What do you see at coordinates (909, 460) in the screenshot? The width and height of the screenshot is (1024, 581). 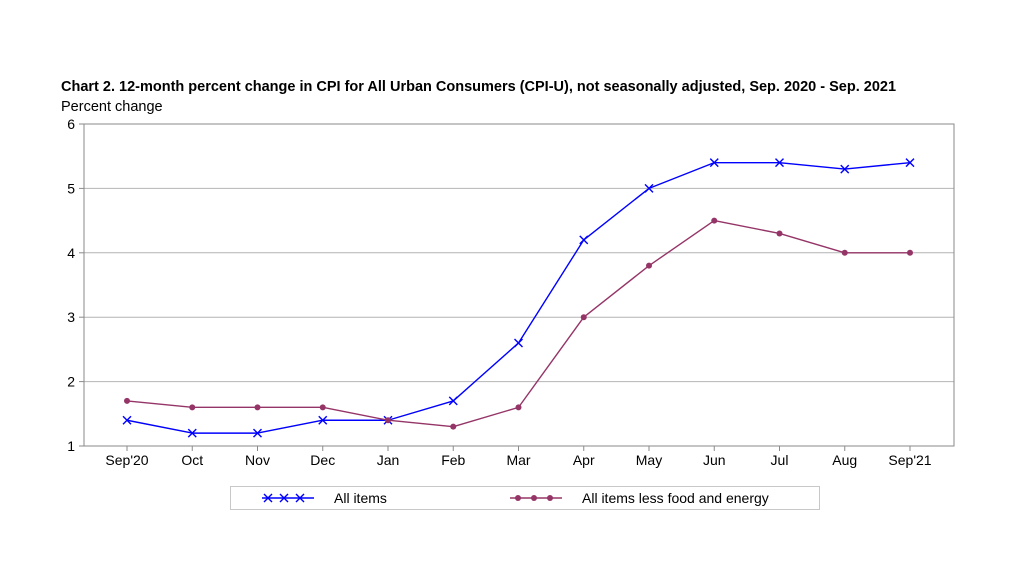 I see `x-tick-label: Sep'21` at bounding box center [909, 460].